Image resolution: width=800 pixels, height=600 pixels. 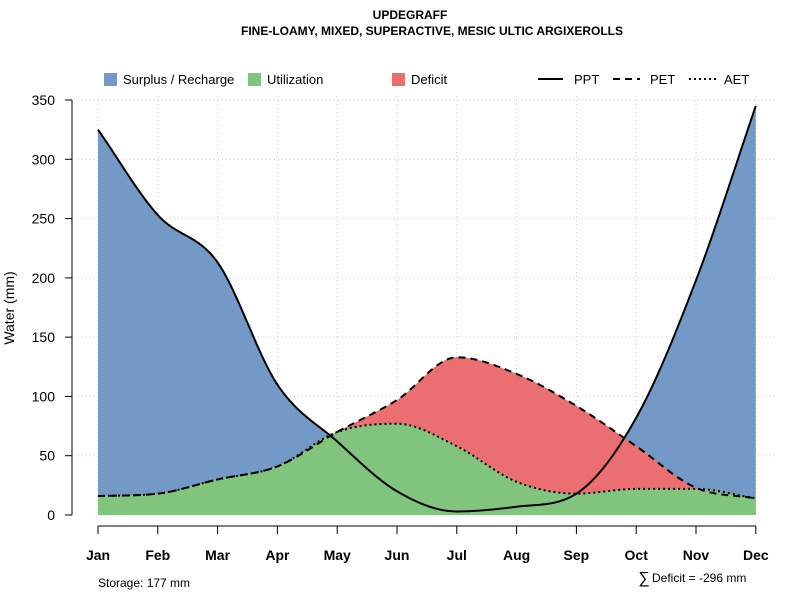 I want to click on x-tick-label: Dec, so click(x=756, y=555).